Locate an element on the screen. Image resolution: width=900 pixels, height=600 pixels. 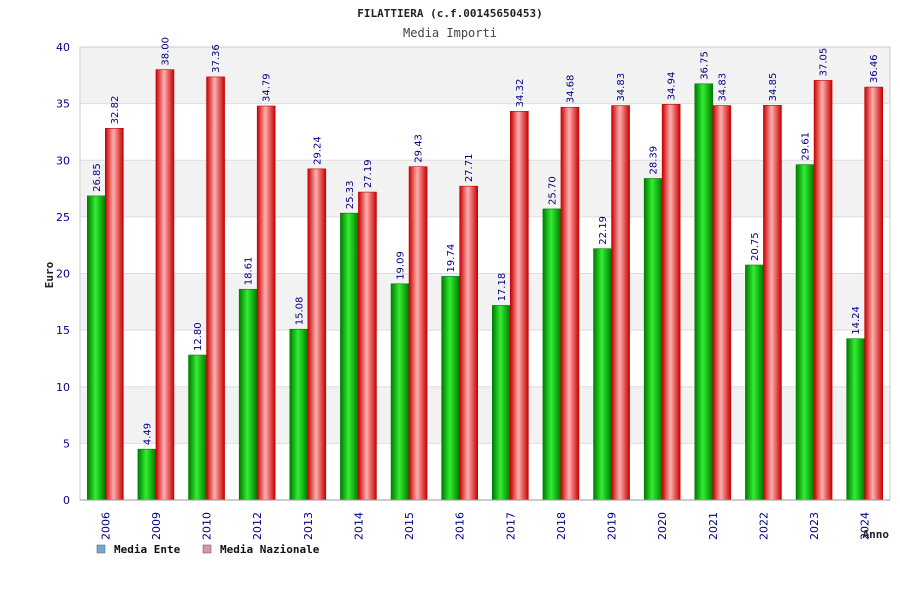
x-tick-label: 2015 is located at coordinates (409, 526).